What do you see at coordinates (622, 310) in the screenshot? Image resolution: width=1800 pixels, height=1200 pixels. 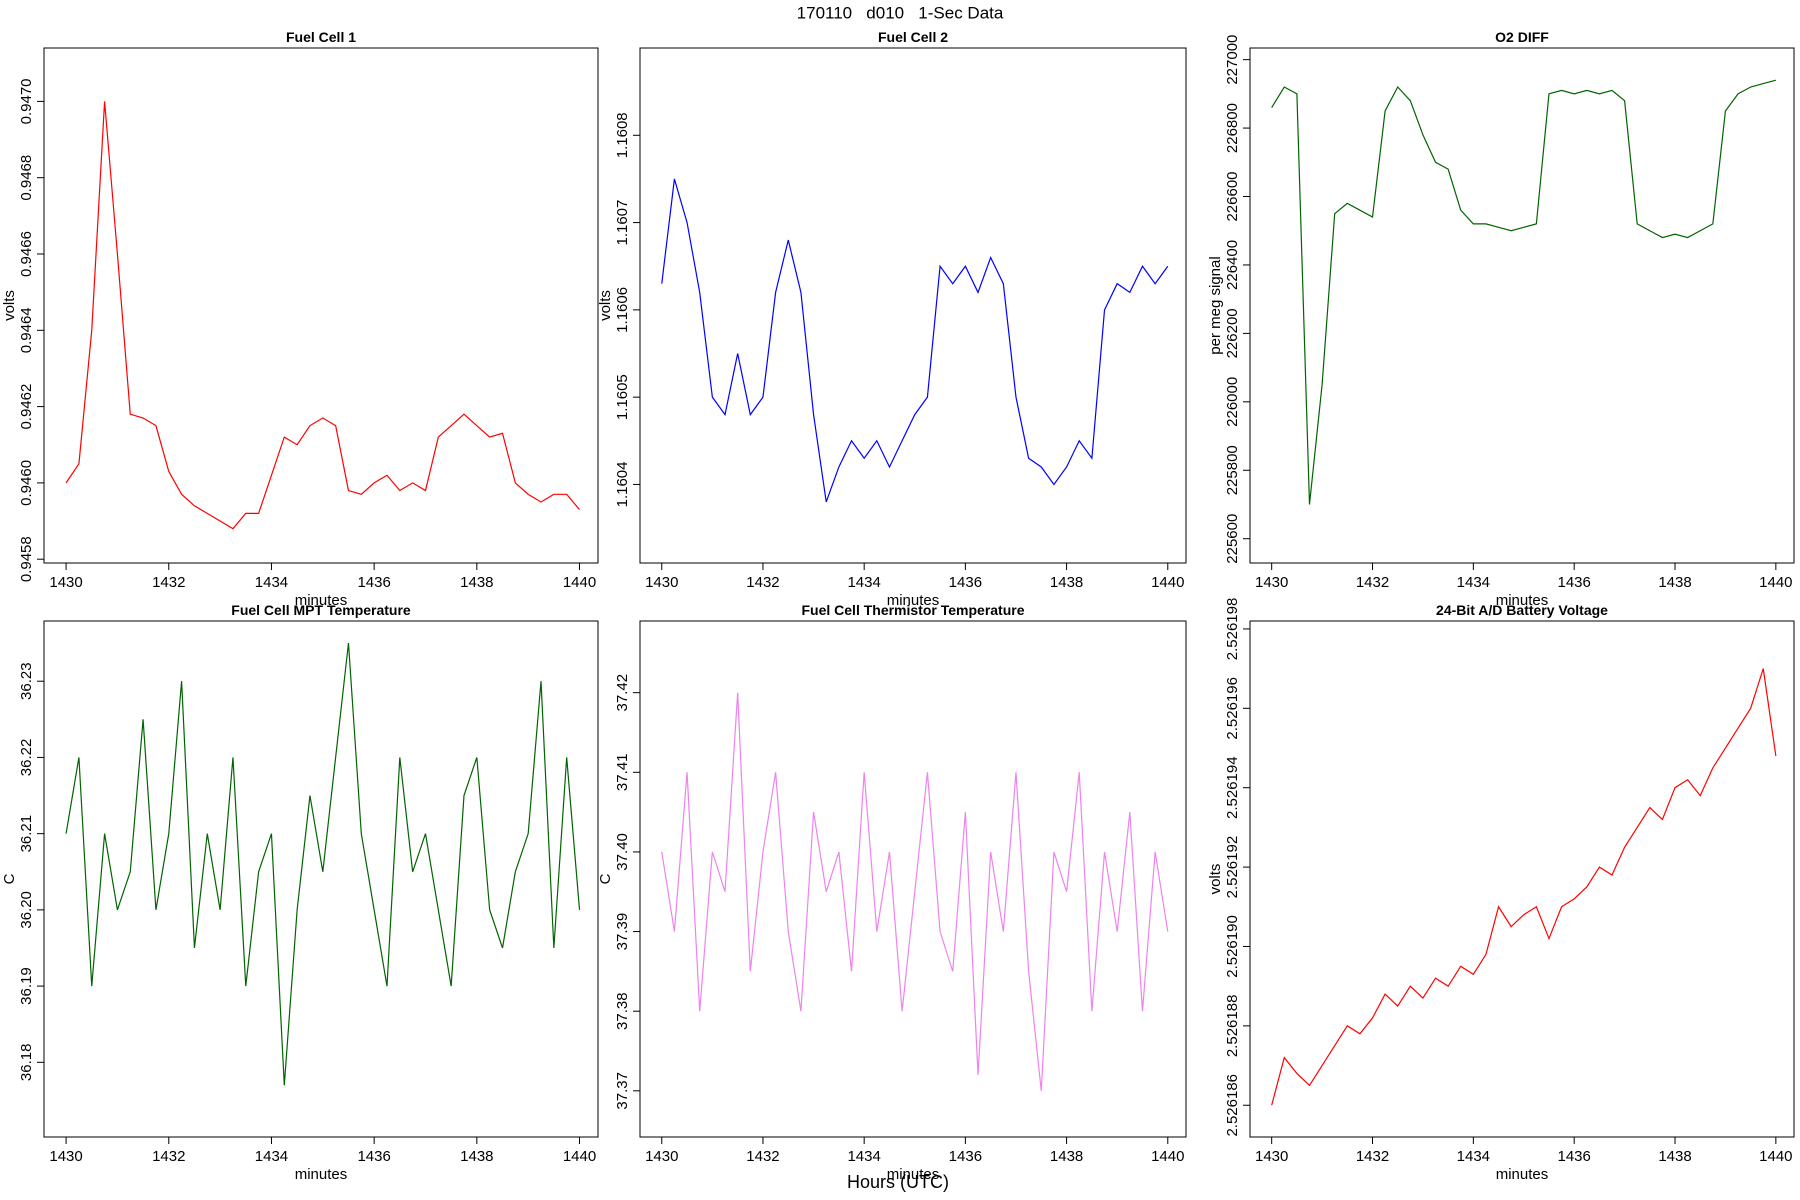 I see `y-tick-label: 1.1606` at bounding box center [622, 310].